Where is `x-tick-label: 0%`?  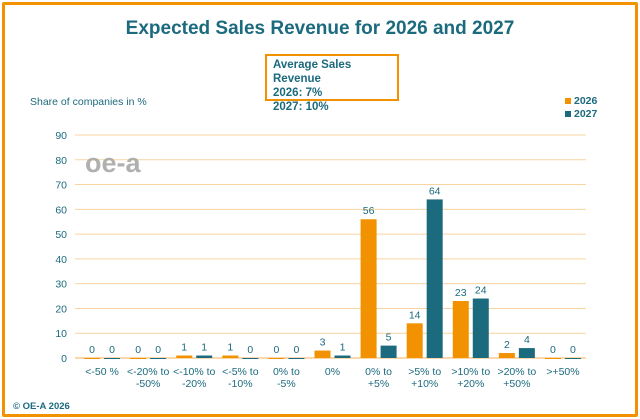 x-tick-label: 0% is located at coordinates (332, 372).